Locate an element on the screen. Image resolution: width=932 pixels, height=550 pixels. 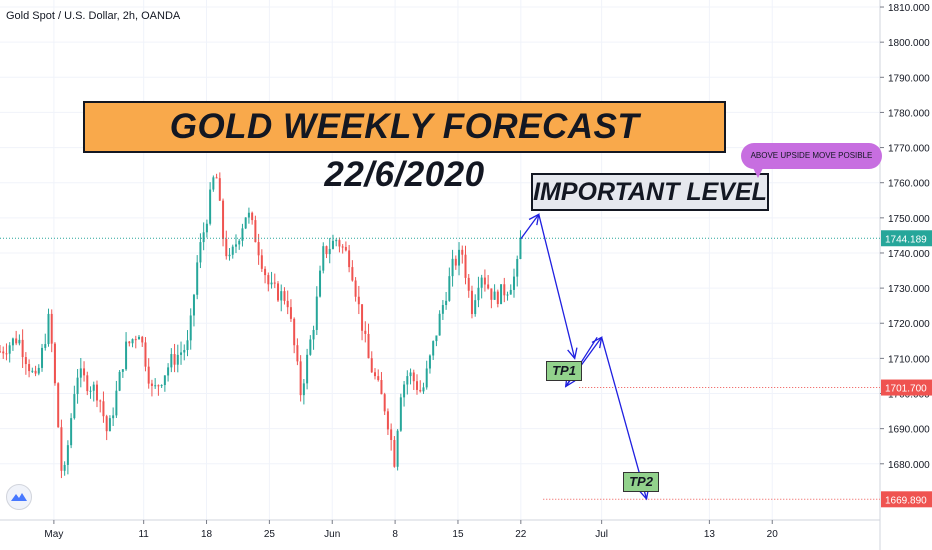
price-label-bg is located at coordinates (906, 387).